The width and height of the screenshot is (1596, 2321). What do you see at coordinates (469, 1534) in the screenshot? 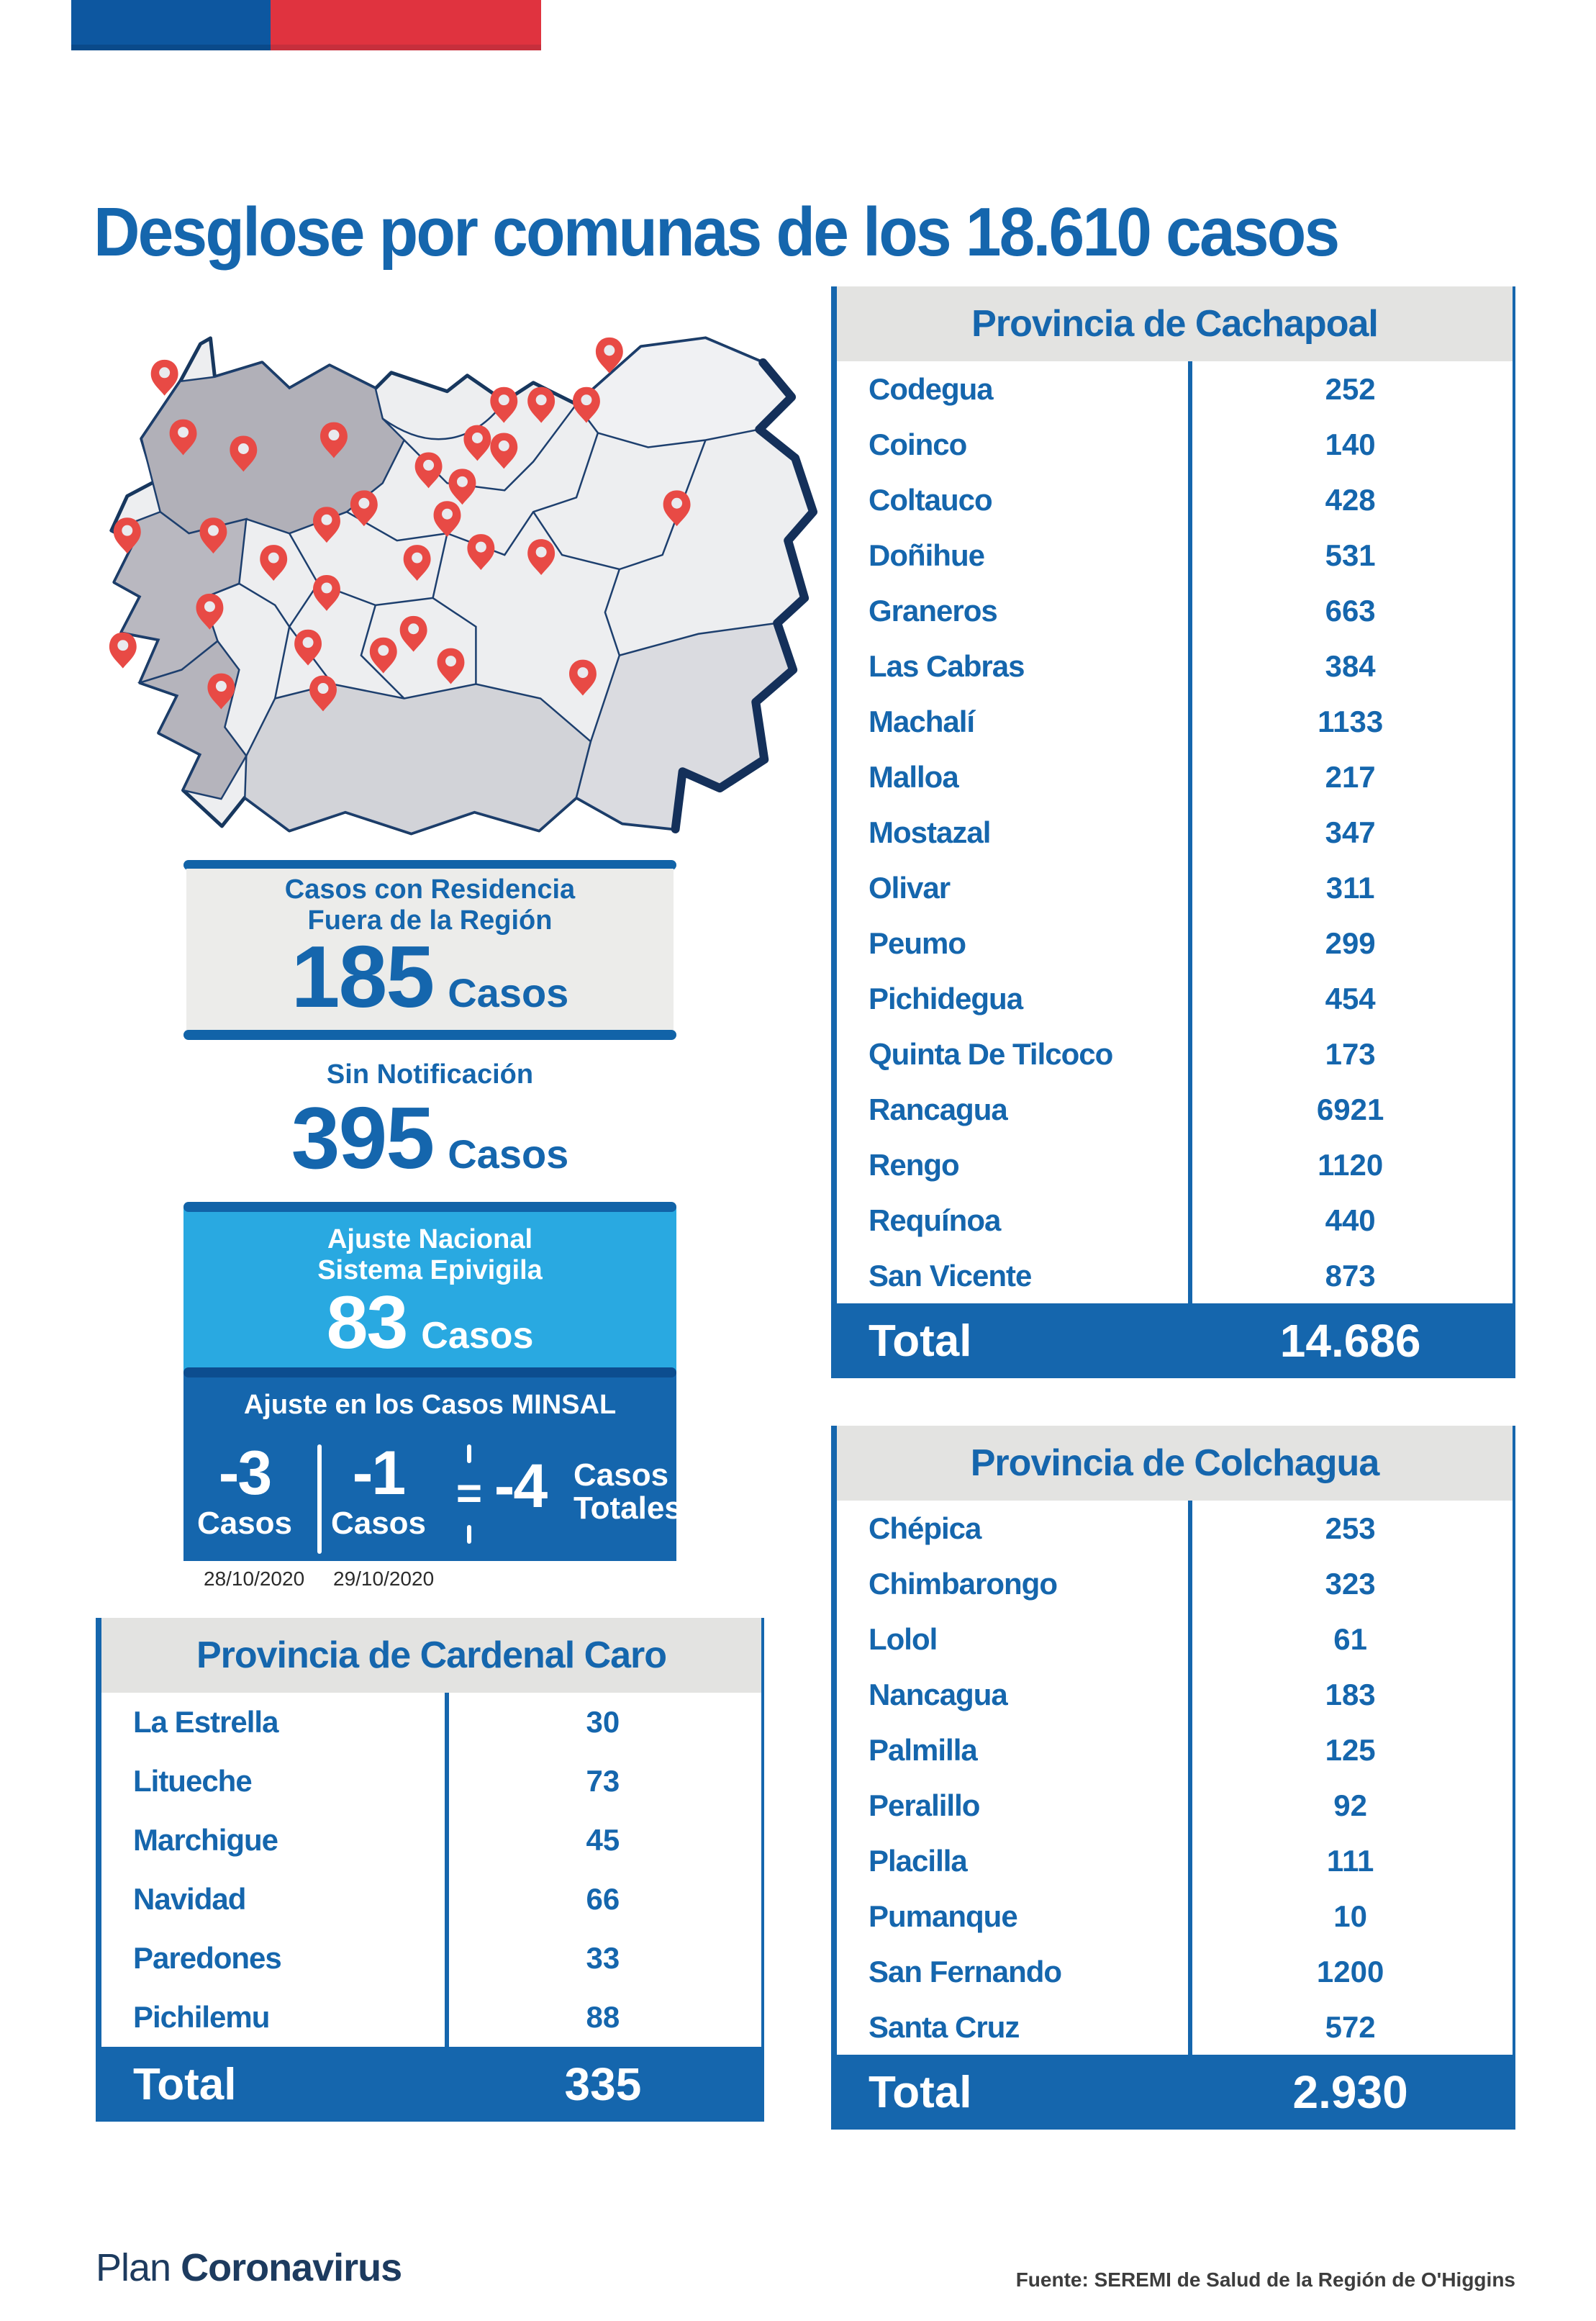
I see `minsal-dash-bottom` at bounding box center [469, 1534].